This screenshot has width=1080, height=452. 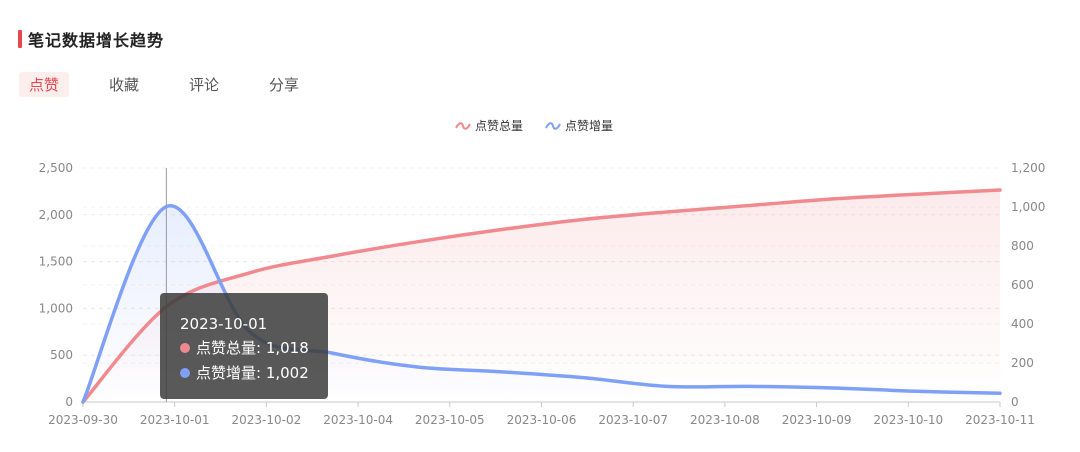 I want to click on legend-item-increment: 点赞增量, so click(x=579, y=125).